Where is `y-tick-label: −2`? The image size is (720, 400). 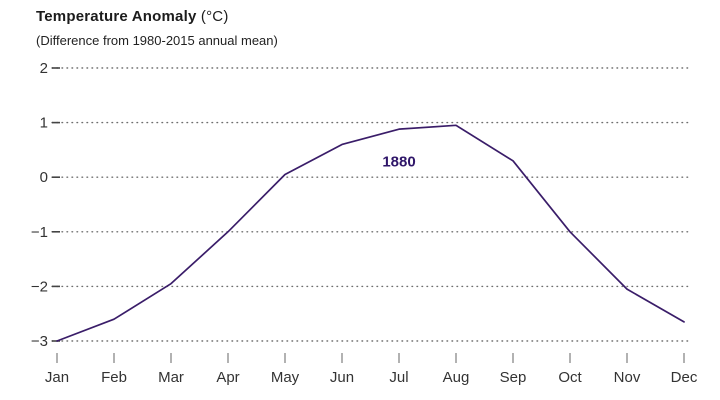
y-tick-label: −2 is located at coordinates (39, 286).